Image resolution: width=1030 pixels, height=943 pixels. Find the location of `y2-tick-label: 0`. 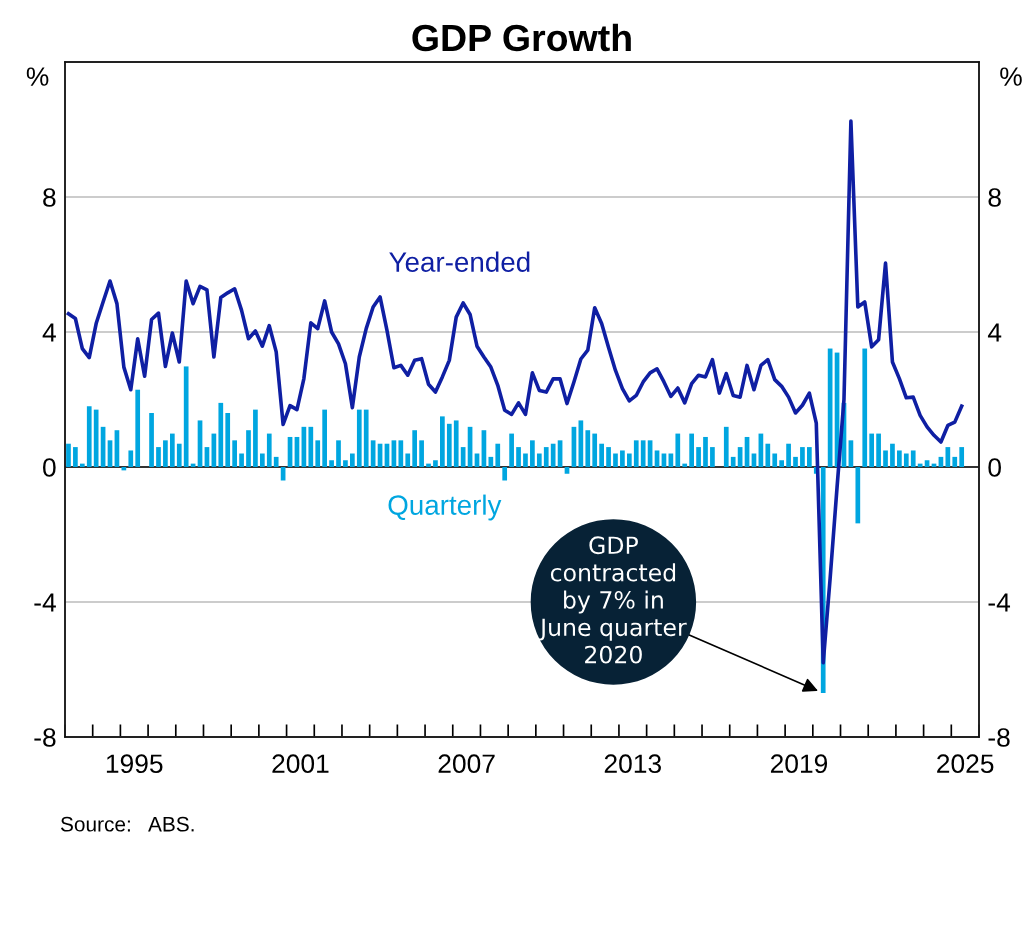

y2-tick-label: 0 is located at coordinates (994, 467).